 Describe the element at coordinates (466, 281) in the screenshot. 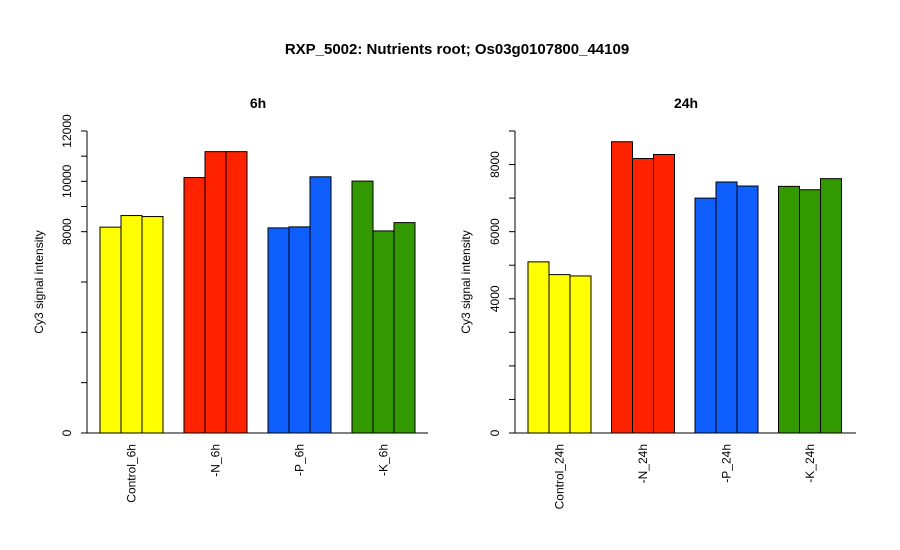

I see `y-axis-label-24h: Cy3 signal intensity` at that location.